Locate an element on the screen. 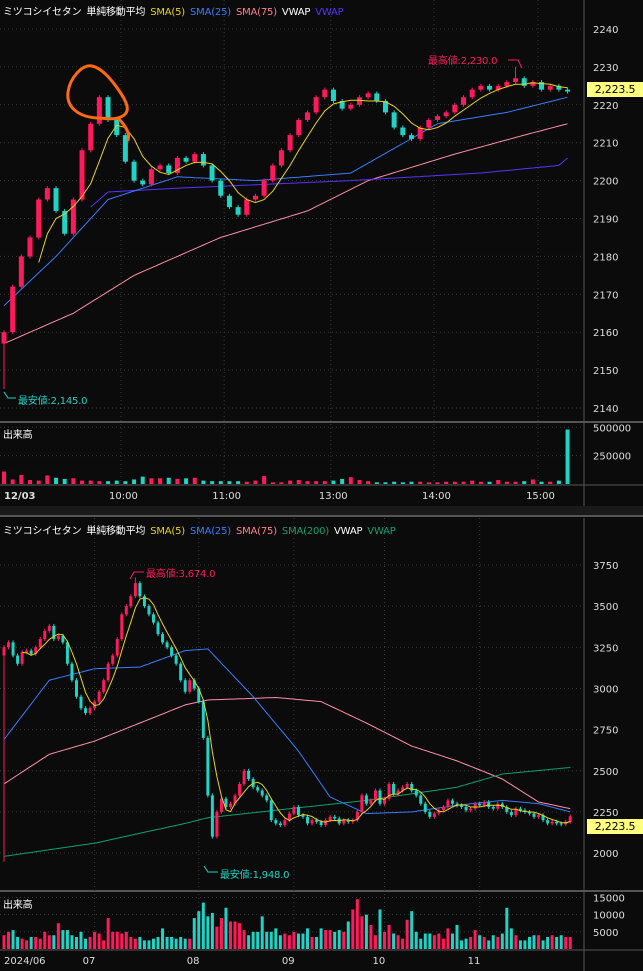 This screenshot has width=643, height=971. price-tick-label: 2190 is located at coordinates (605, 220).